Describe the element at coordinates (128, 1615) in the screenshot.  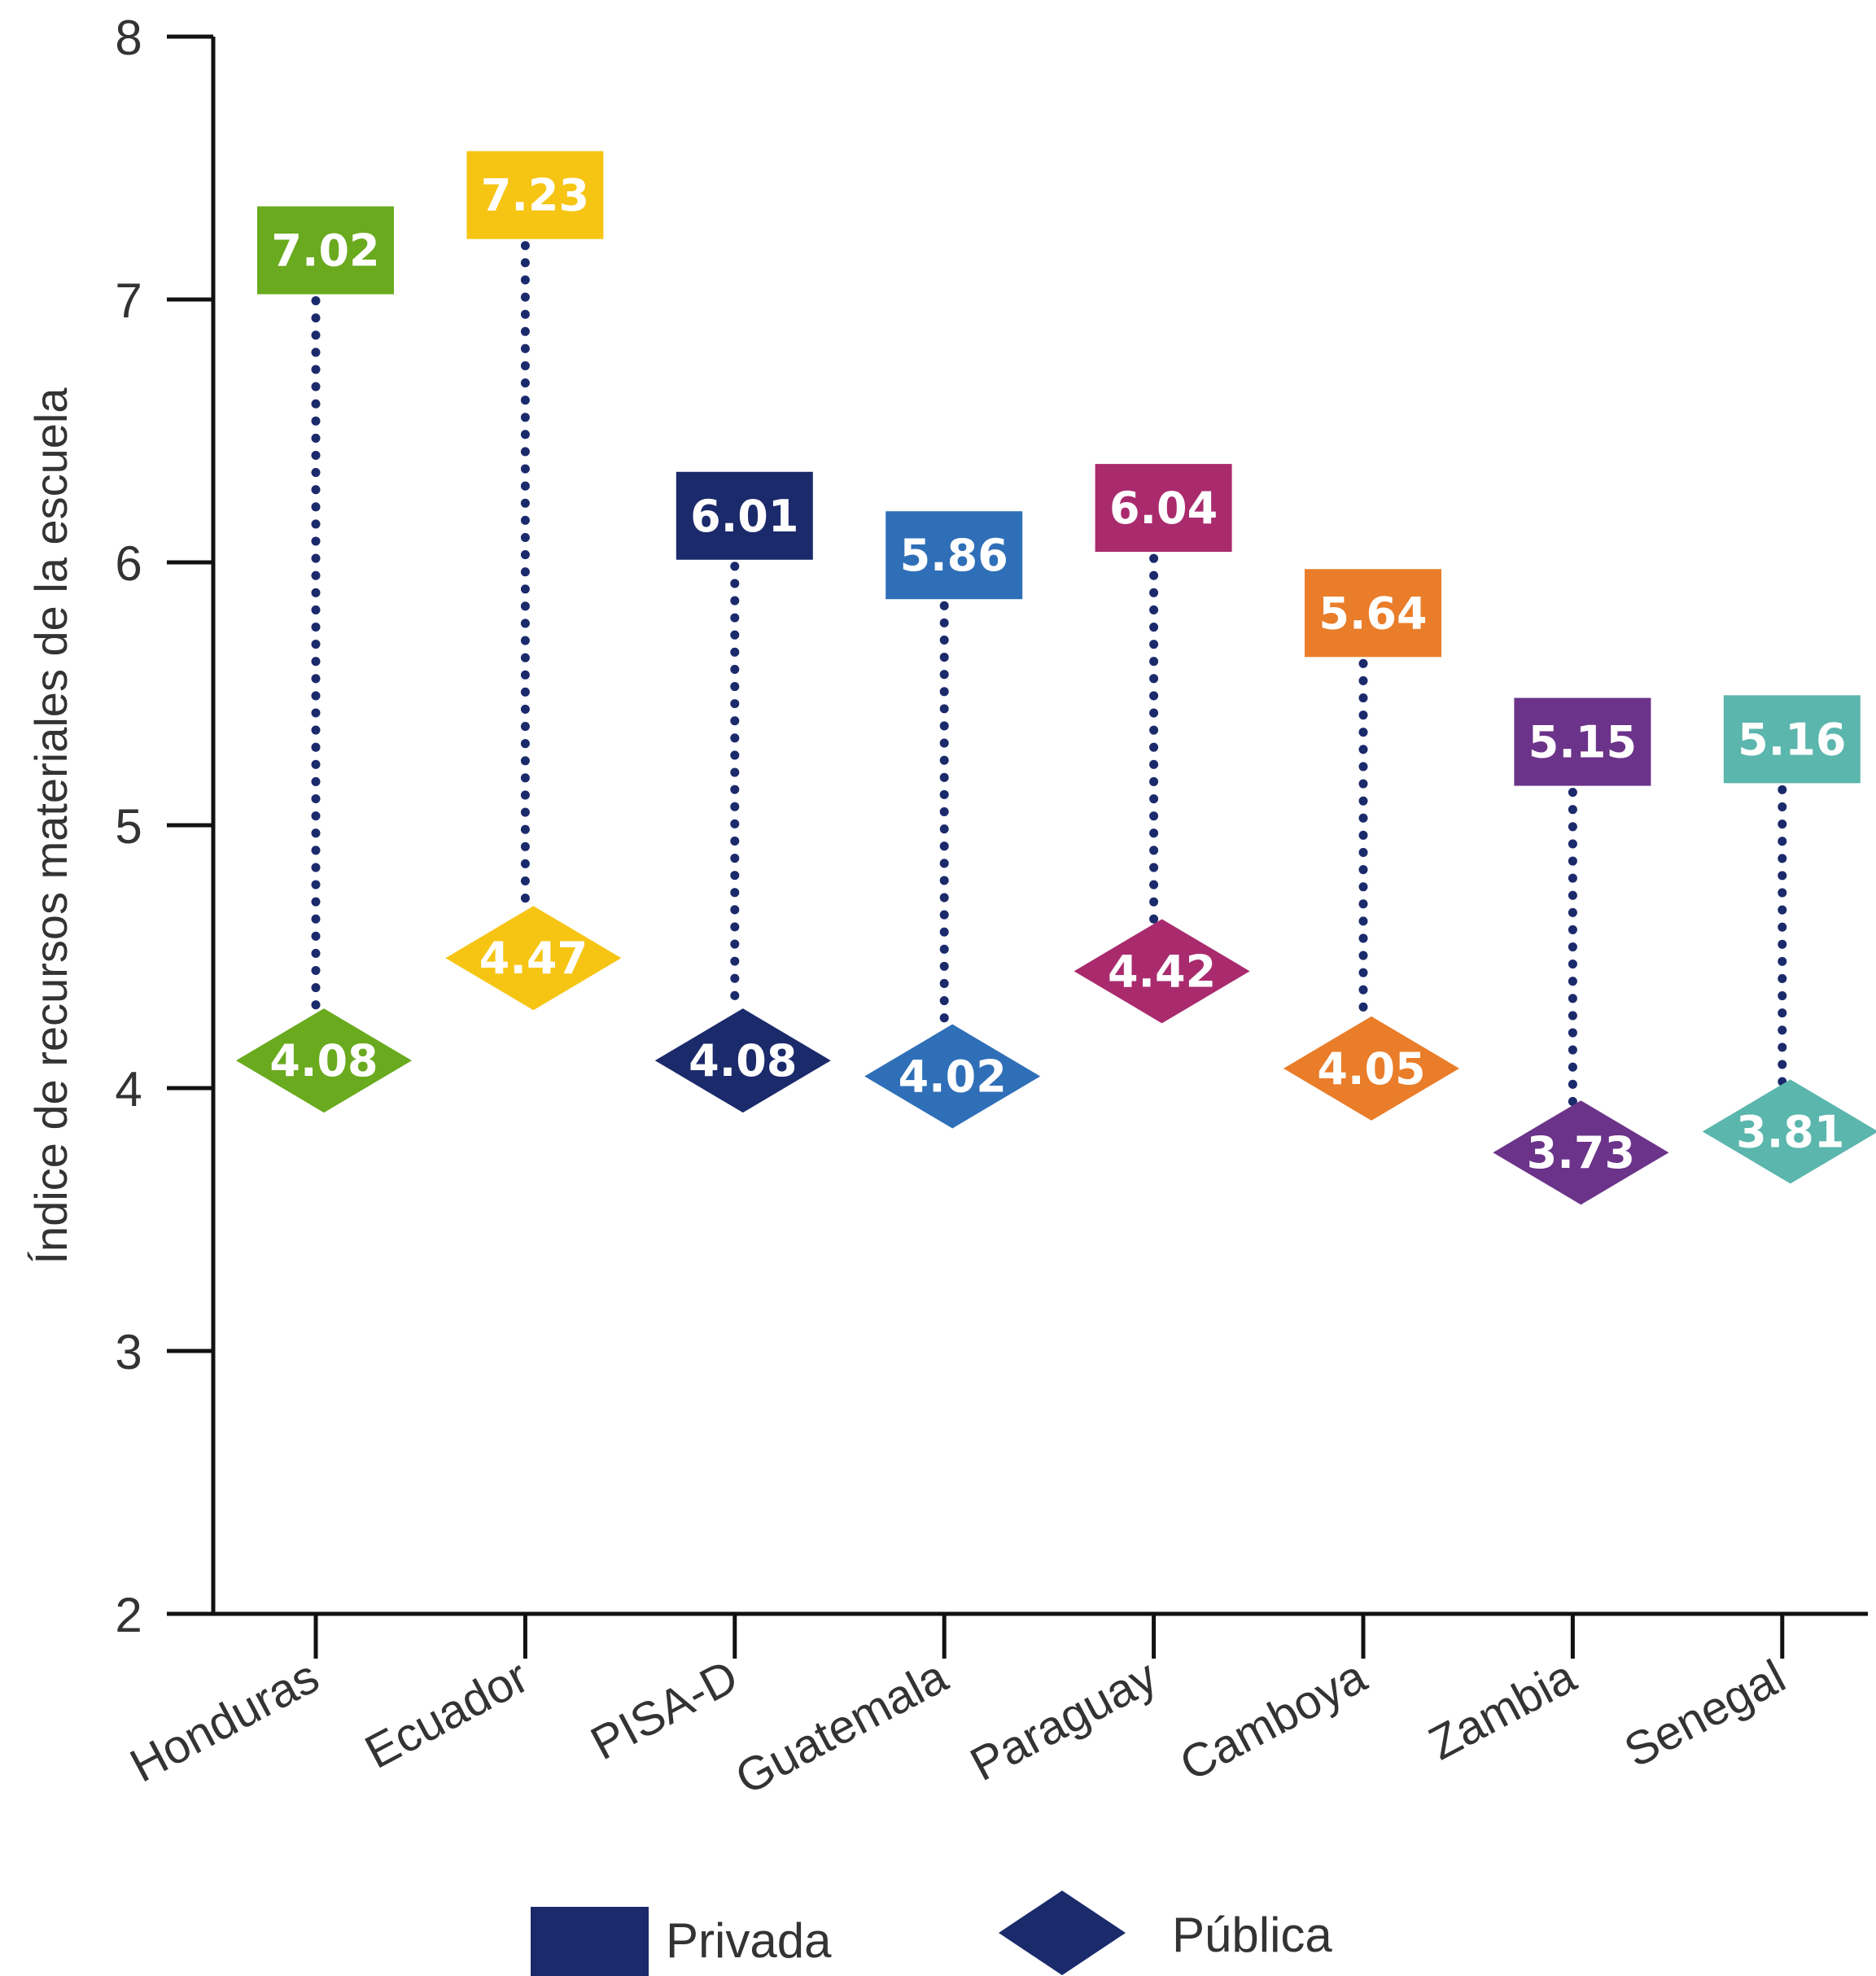
I see `y-tick-label: 2` at that location.